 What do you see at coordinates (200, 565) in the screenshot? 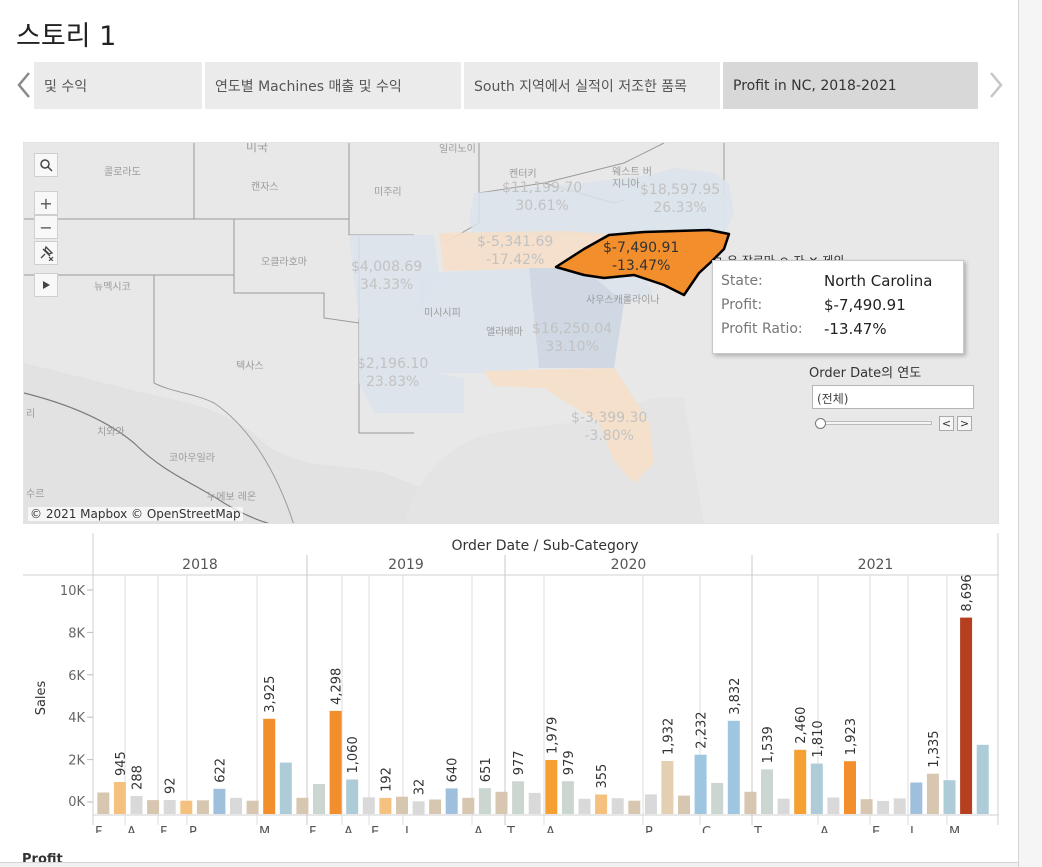
I see `year-header-2018: 2018` at bounding box center [200, 565].